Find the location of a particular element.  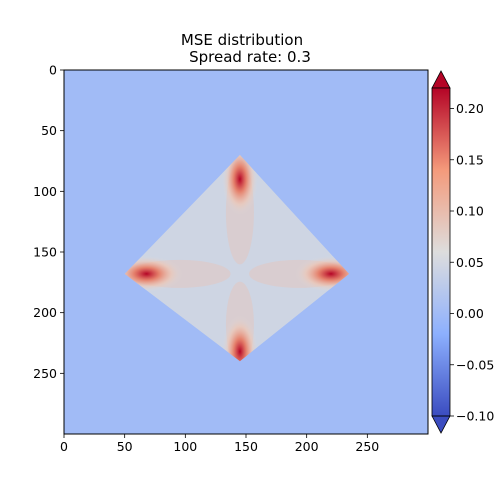

colorbar-tick-label: 0.05 is located at coordinates (470, 262).